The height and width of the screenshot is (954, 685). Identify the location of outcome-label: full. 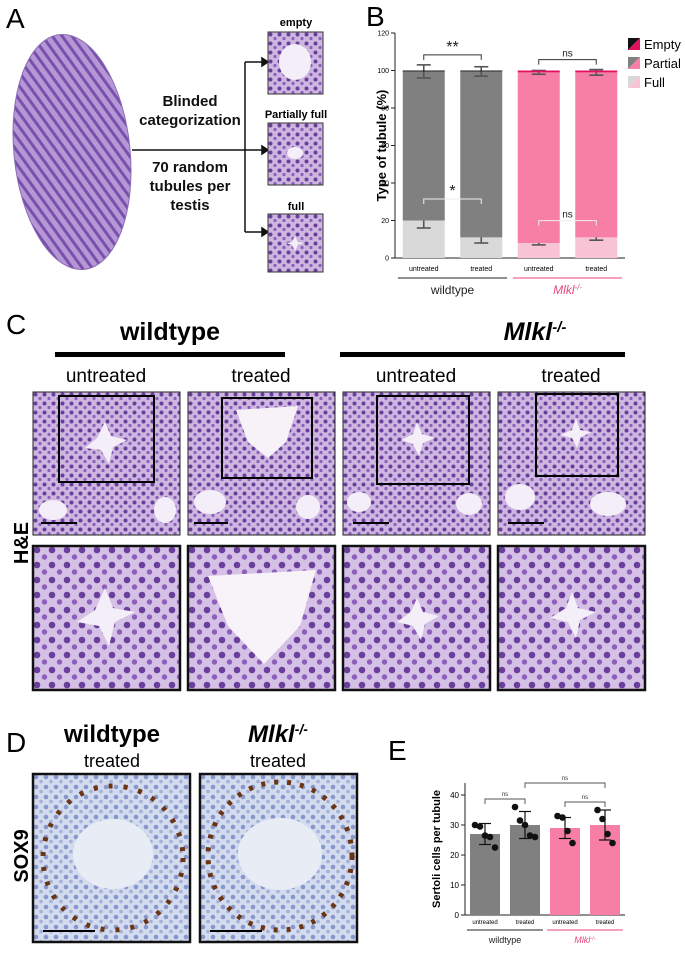
(296, 207).